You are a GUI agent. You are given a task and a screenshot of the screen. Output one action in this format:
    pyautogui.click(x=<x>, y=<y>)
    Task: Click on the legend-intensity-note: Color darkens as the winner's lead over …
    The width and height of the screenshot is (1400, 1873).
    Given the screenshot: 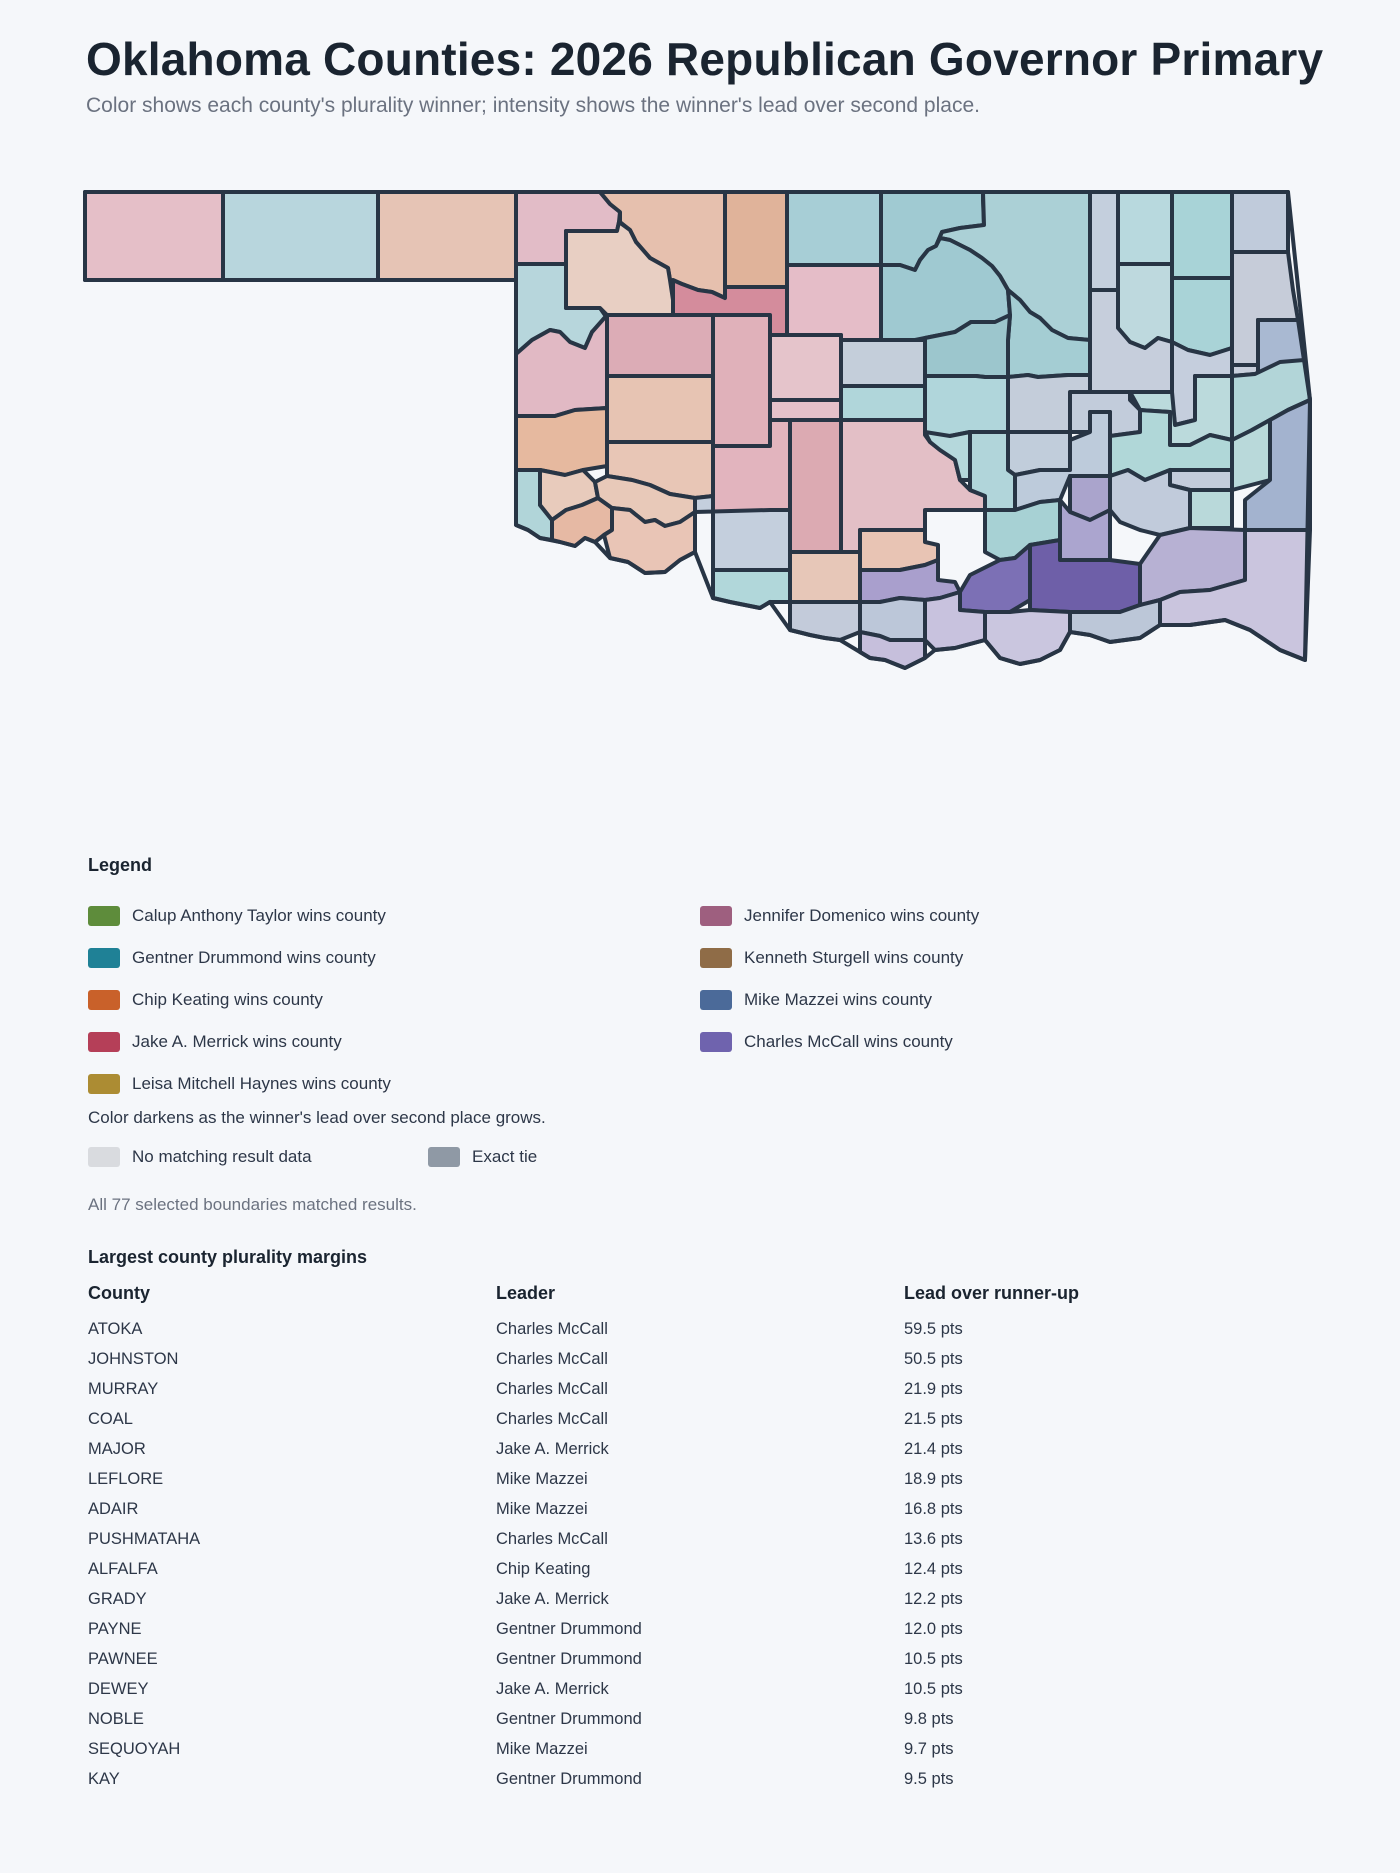 What is the action you would take?
    pyautogui.click(x=317, y=1117)
    